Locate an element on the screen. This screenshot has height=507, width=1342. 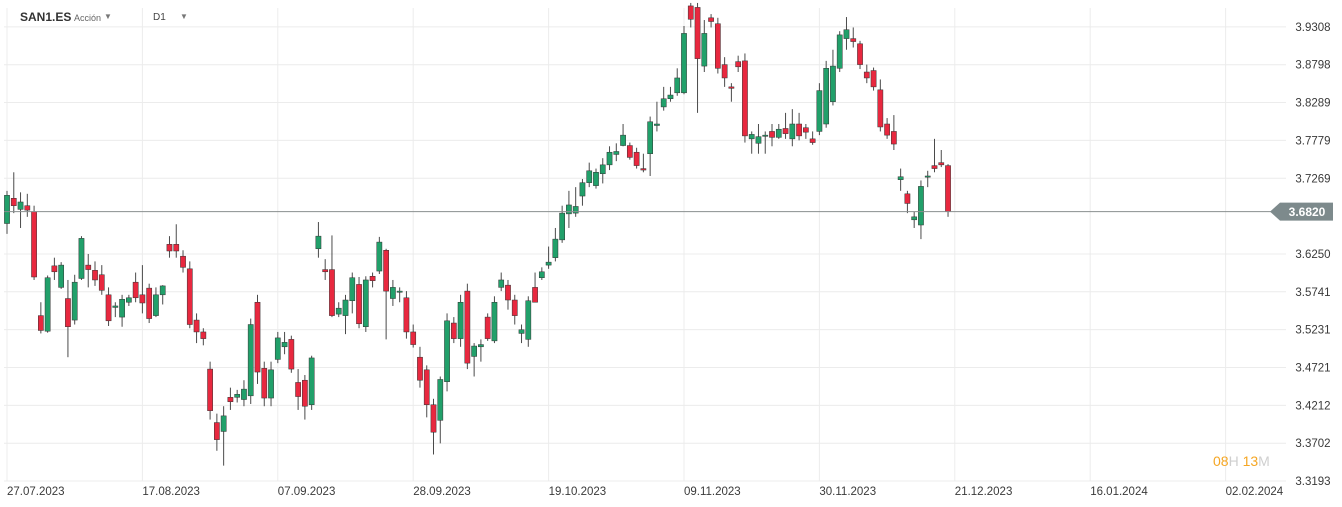
dropdown-caret-icon: ▼ is located at coordinates (184, 16).